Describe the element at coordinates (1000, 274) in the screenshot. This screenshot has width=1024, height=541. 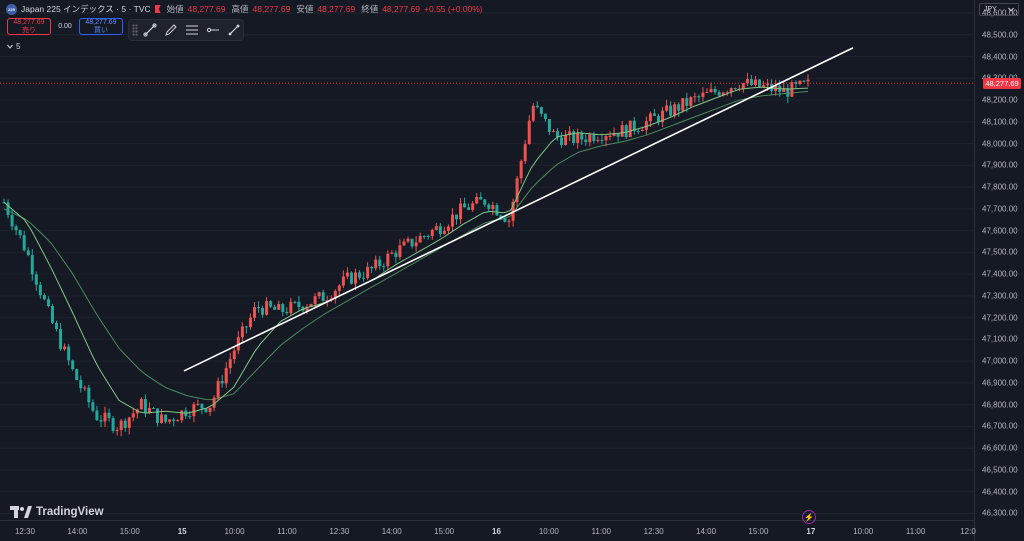
I see `price-tick-label: 47,400.00` at that location.